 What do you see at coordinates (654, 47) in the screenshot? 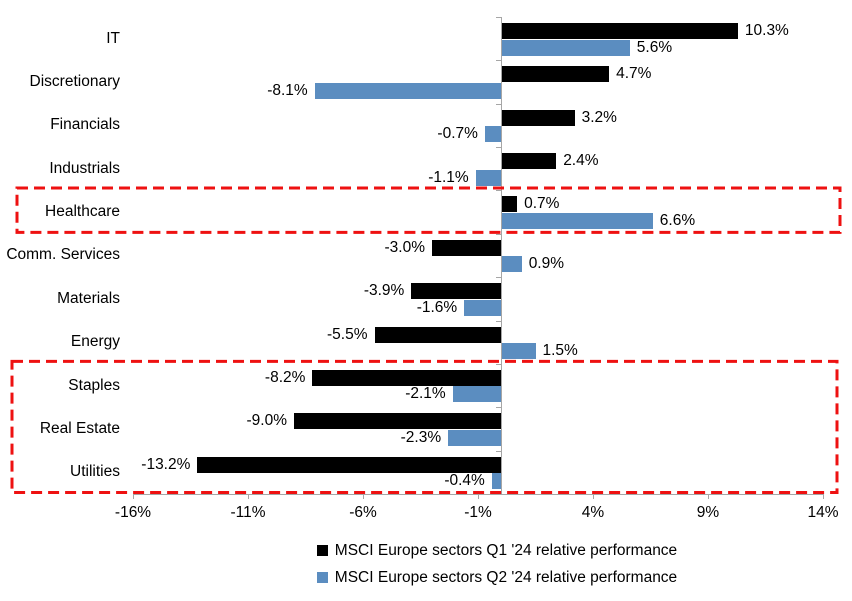
I see `q2-value-label-it: 5.6%` at bounding box center [654, 47].